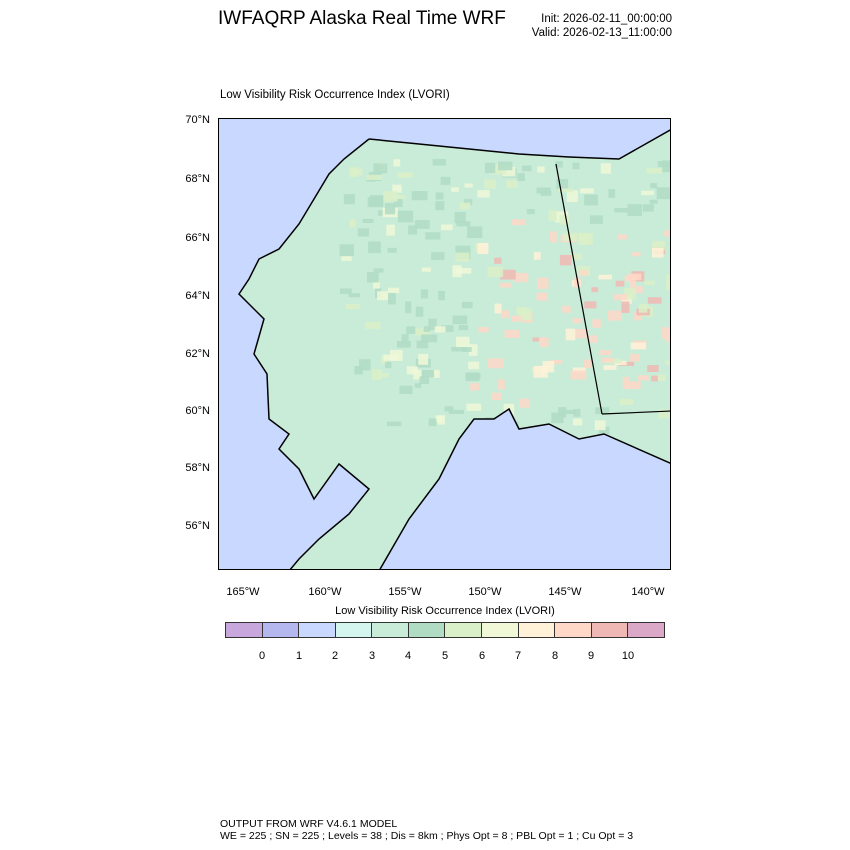 Image resolution: width=850 pixels, height=850 pixels. What do you see at coordinates (635, 412) in the screenshot?
I see `canada-coast` at bounding box center [635, 412].